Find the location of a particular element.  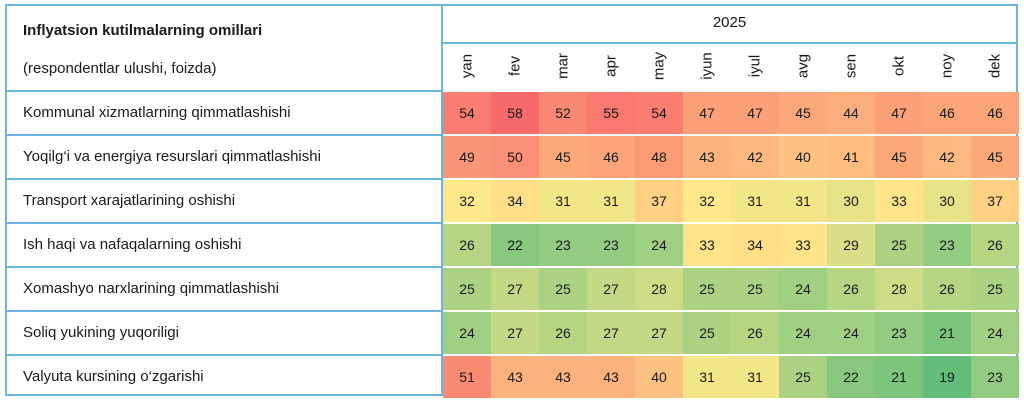

month-label: apr is located at coordinates (611, 66).